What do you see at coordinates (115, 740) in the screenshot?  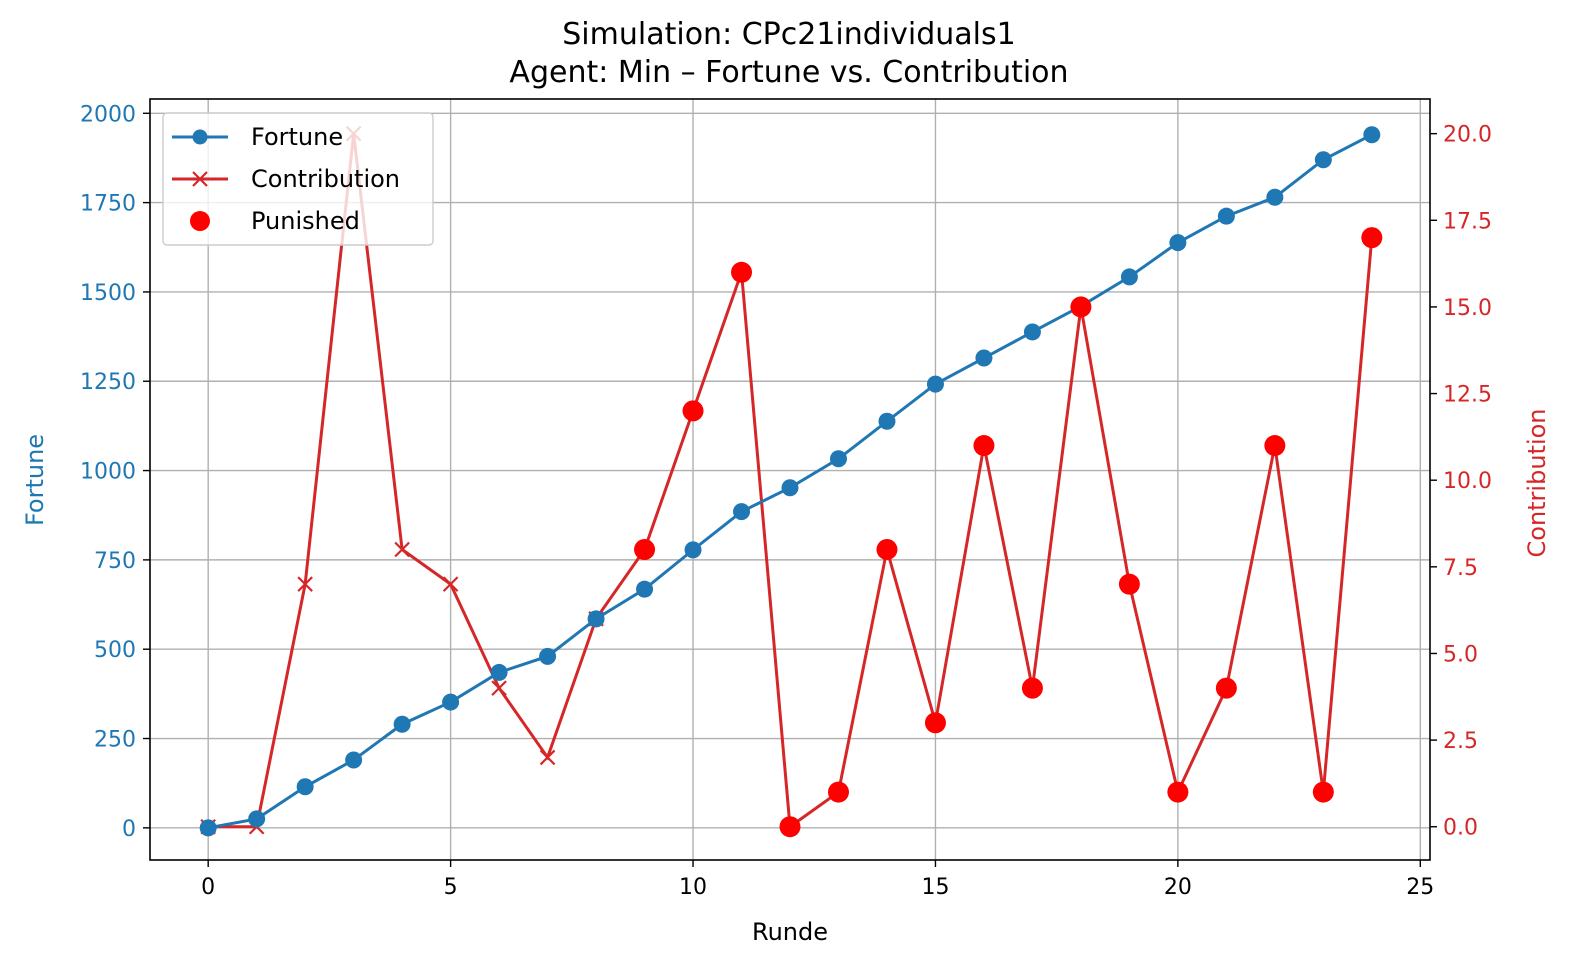 I see `y-left-tick-label: 250` at bounding box center [115, 740].